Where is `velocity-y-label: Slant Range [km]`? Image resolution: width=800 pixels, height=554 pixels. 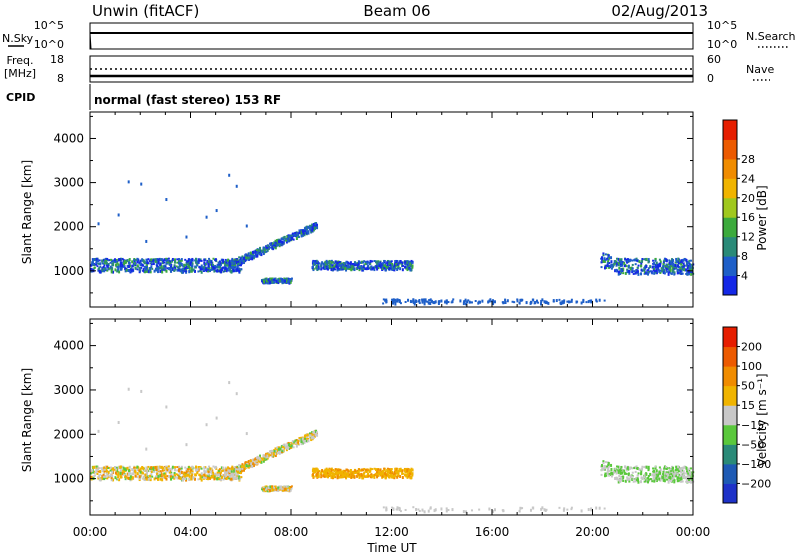
velocity-y-label: Slant Range [km] is located at coordinates (27, 420).